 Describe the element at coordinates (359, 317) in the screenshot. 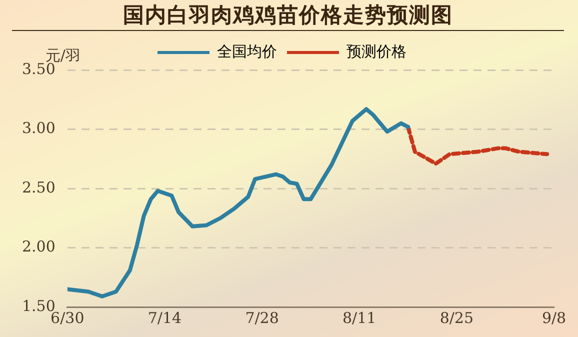

I see `x-tick-label: 8/11` at that location.